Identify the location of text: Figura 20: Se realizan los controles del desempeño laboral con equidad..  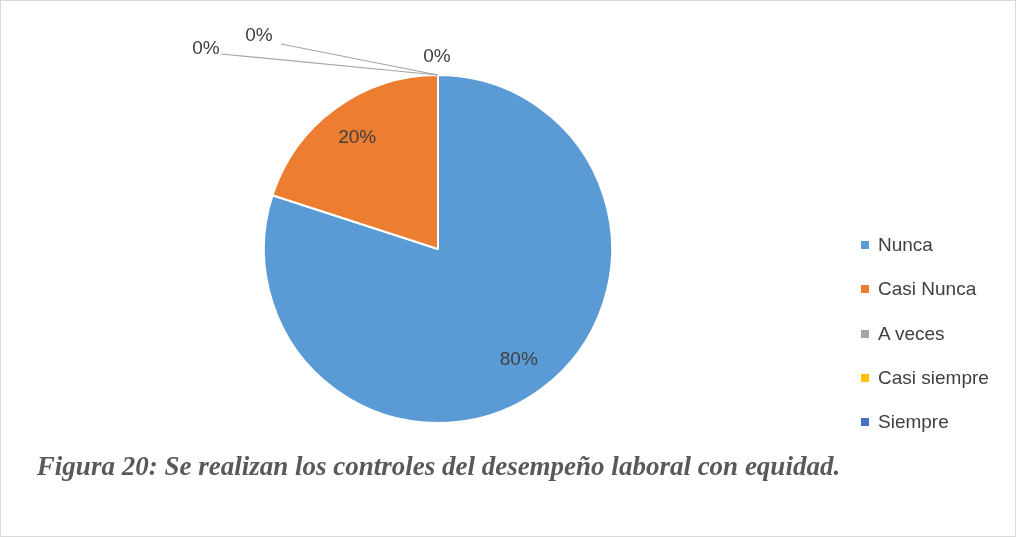
(438, 466).